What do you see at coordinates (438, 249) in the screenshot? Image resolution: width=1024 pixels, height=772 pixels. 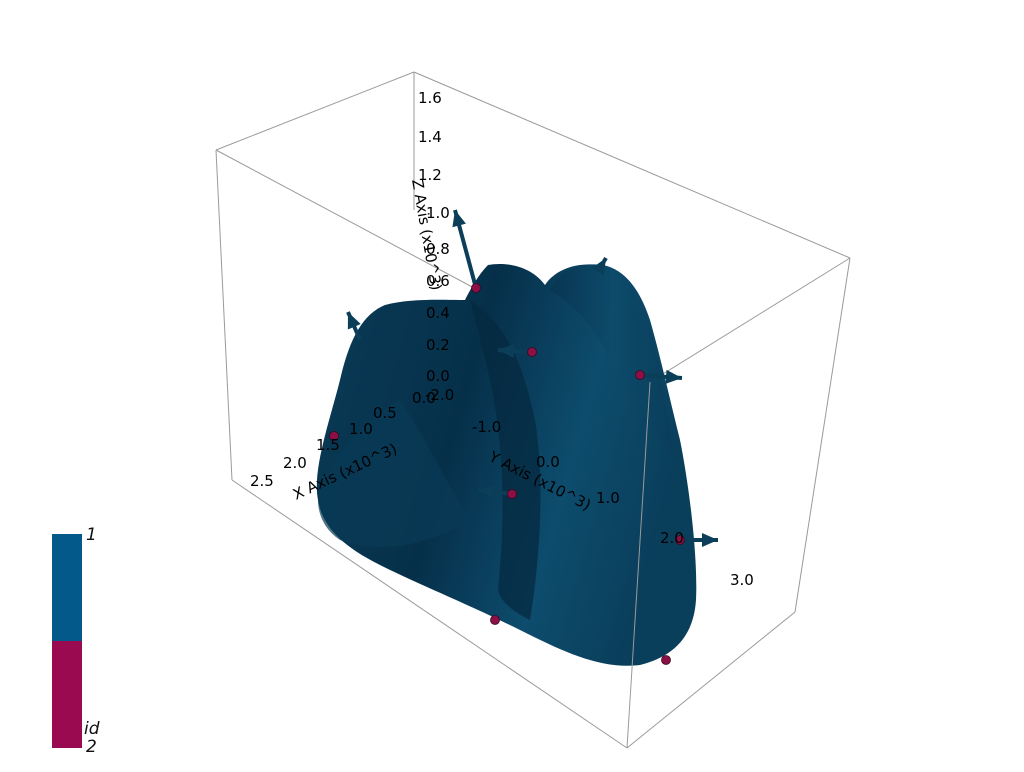 I see `z-tick-label: 0.8` at bounding box center [438, 249].